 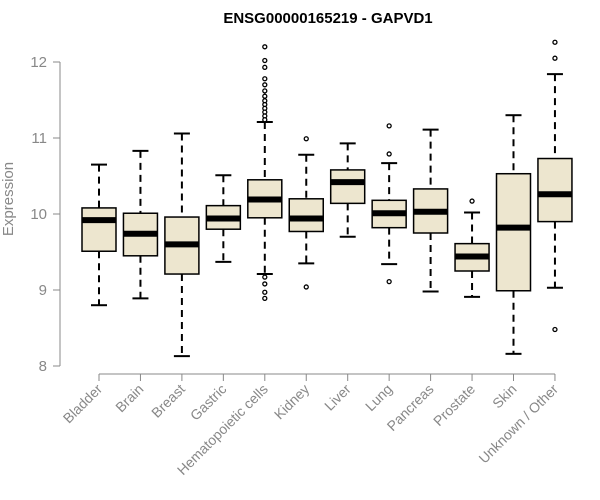 What do you see at coordinates (38, 214) in the screenshot?
I see `y-tick-label: 10` at bounding box center [38, 214].